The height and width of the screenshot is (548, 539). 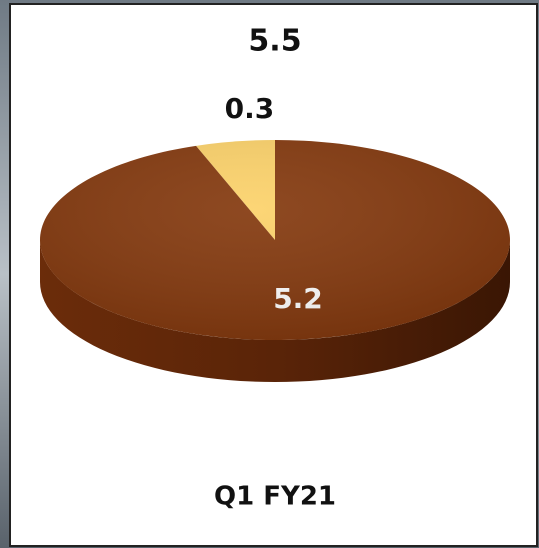 I want to click on chart-title: 5.5, so click(x=274, y=41).